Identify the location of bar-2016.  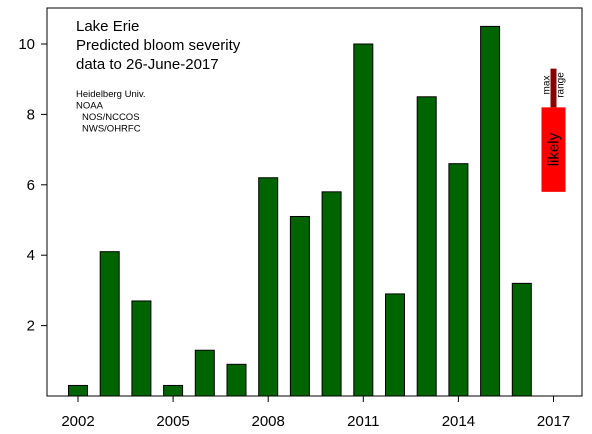
(521, 339).